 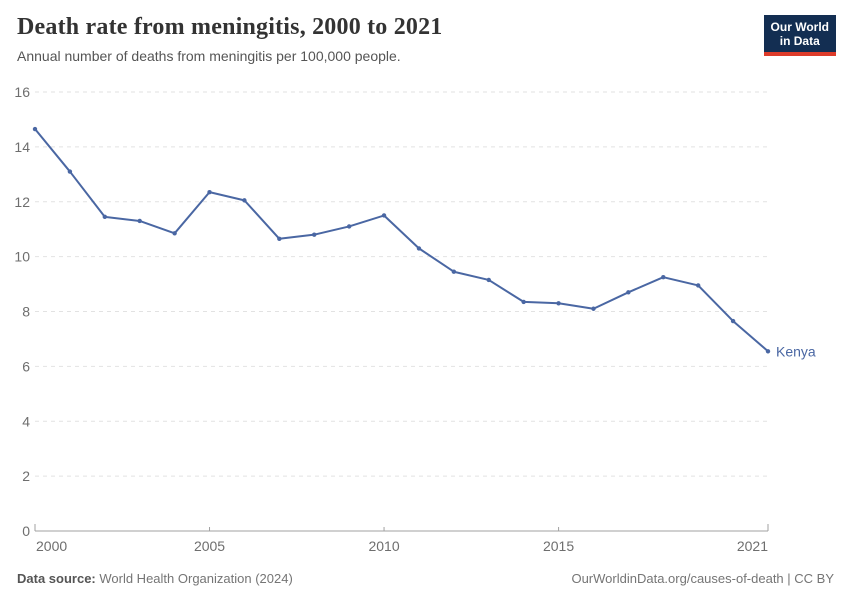 I want to click on x-tick-label: 2005, so click(x=209, y=546).